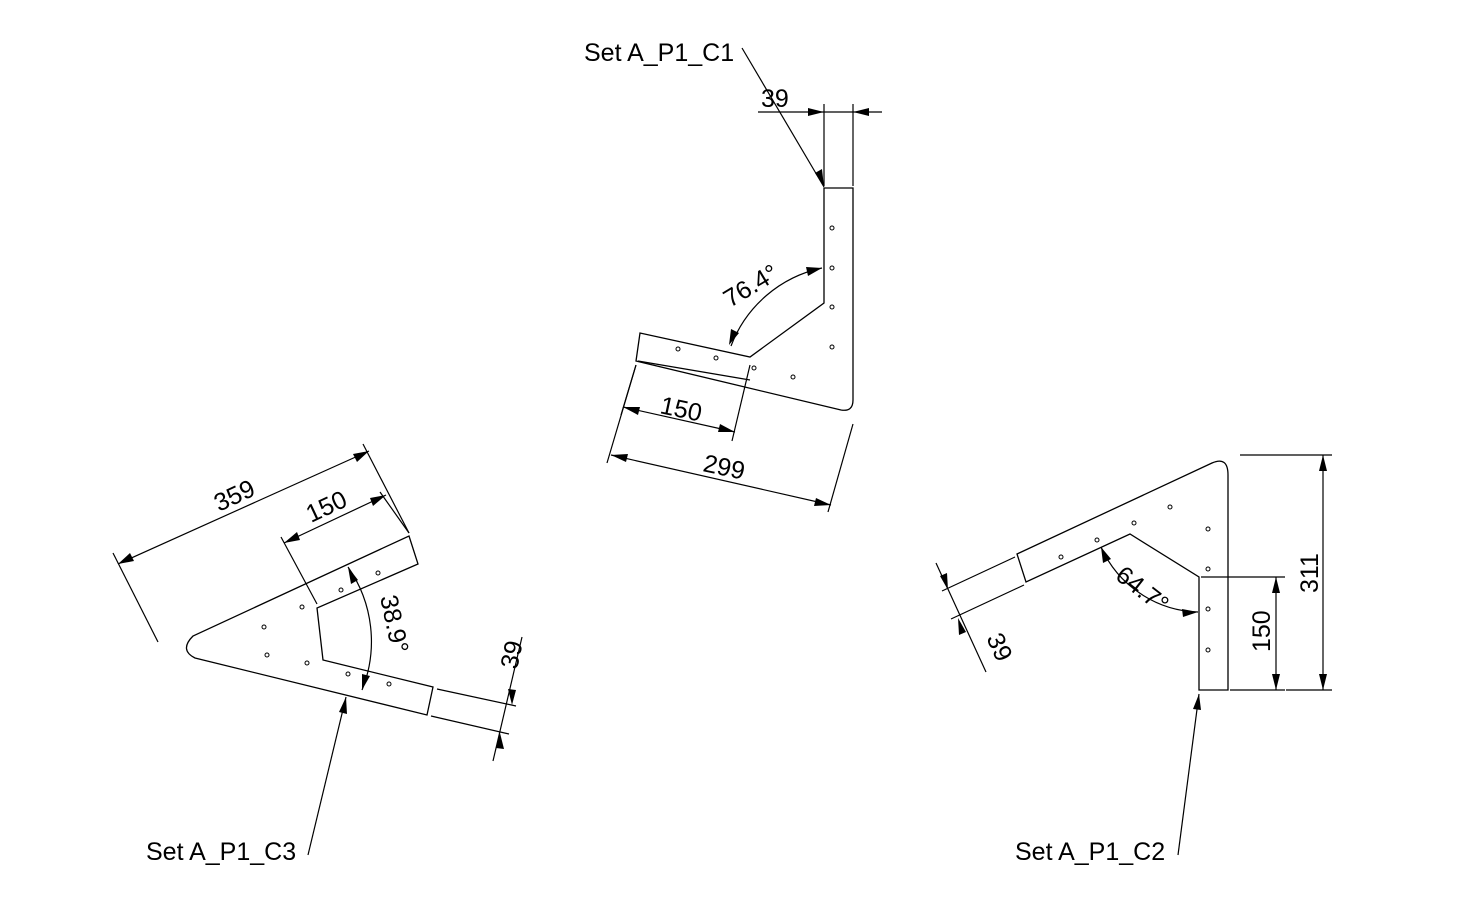 The height and width of the screenshot is (902, 1472). I want to click on part-c1: 39 76.4° 150 299, so click(733, 276).